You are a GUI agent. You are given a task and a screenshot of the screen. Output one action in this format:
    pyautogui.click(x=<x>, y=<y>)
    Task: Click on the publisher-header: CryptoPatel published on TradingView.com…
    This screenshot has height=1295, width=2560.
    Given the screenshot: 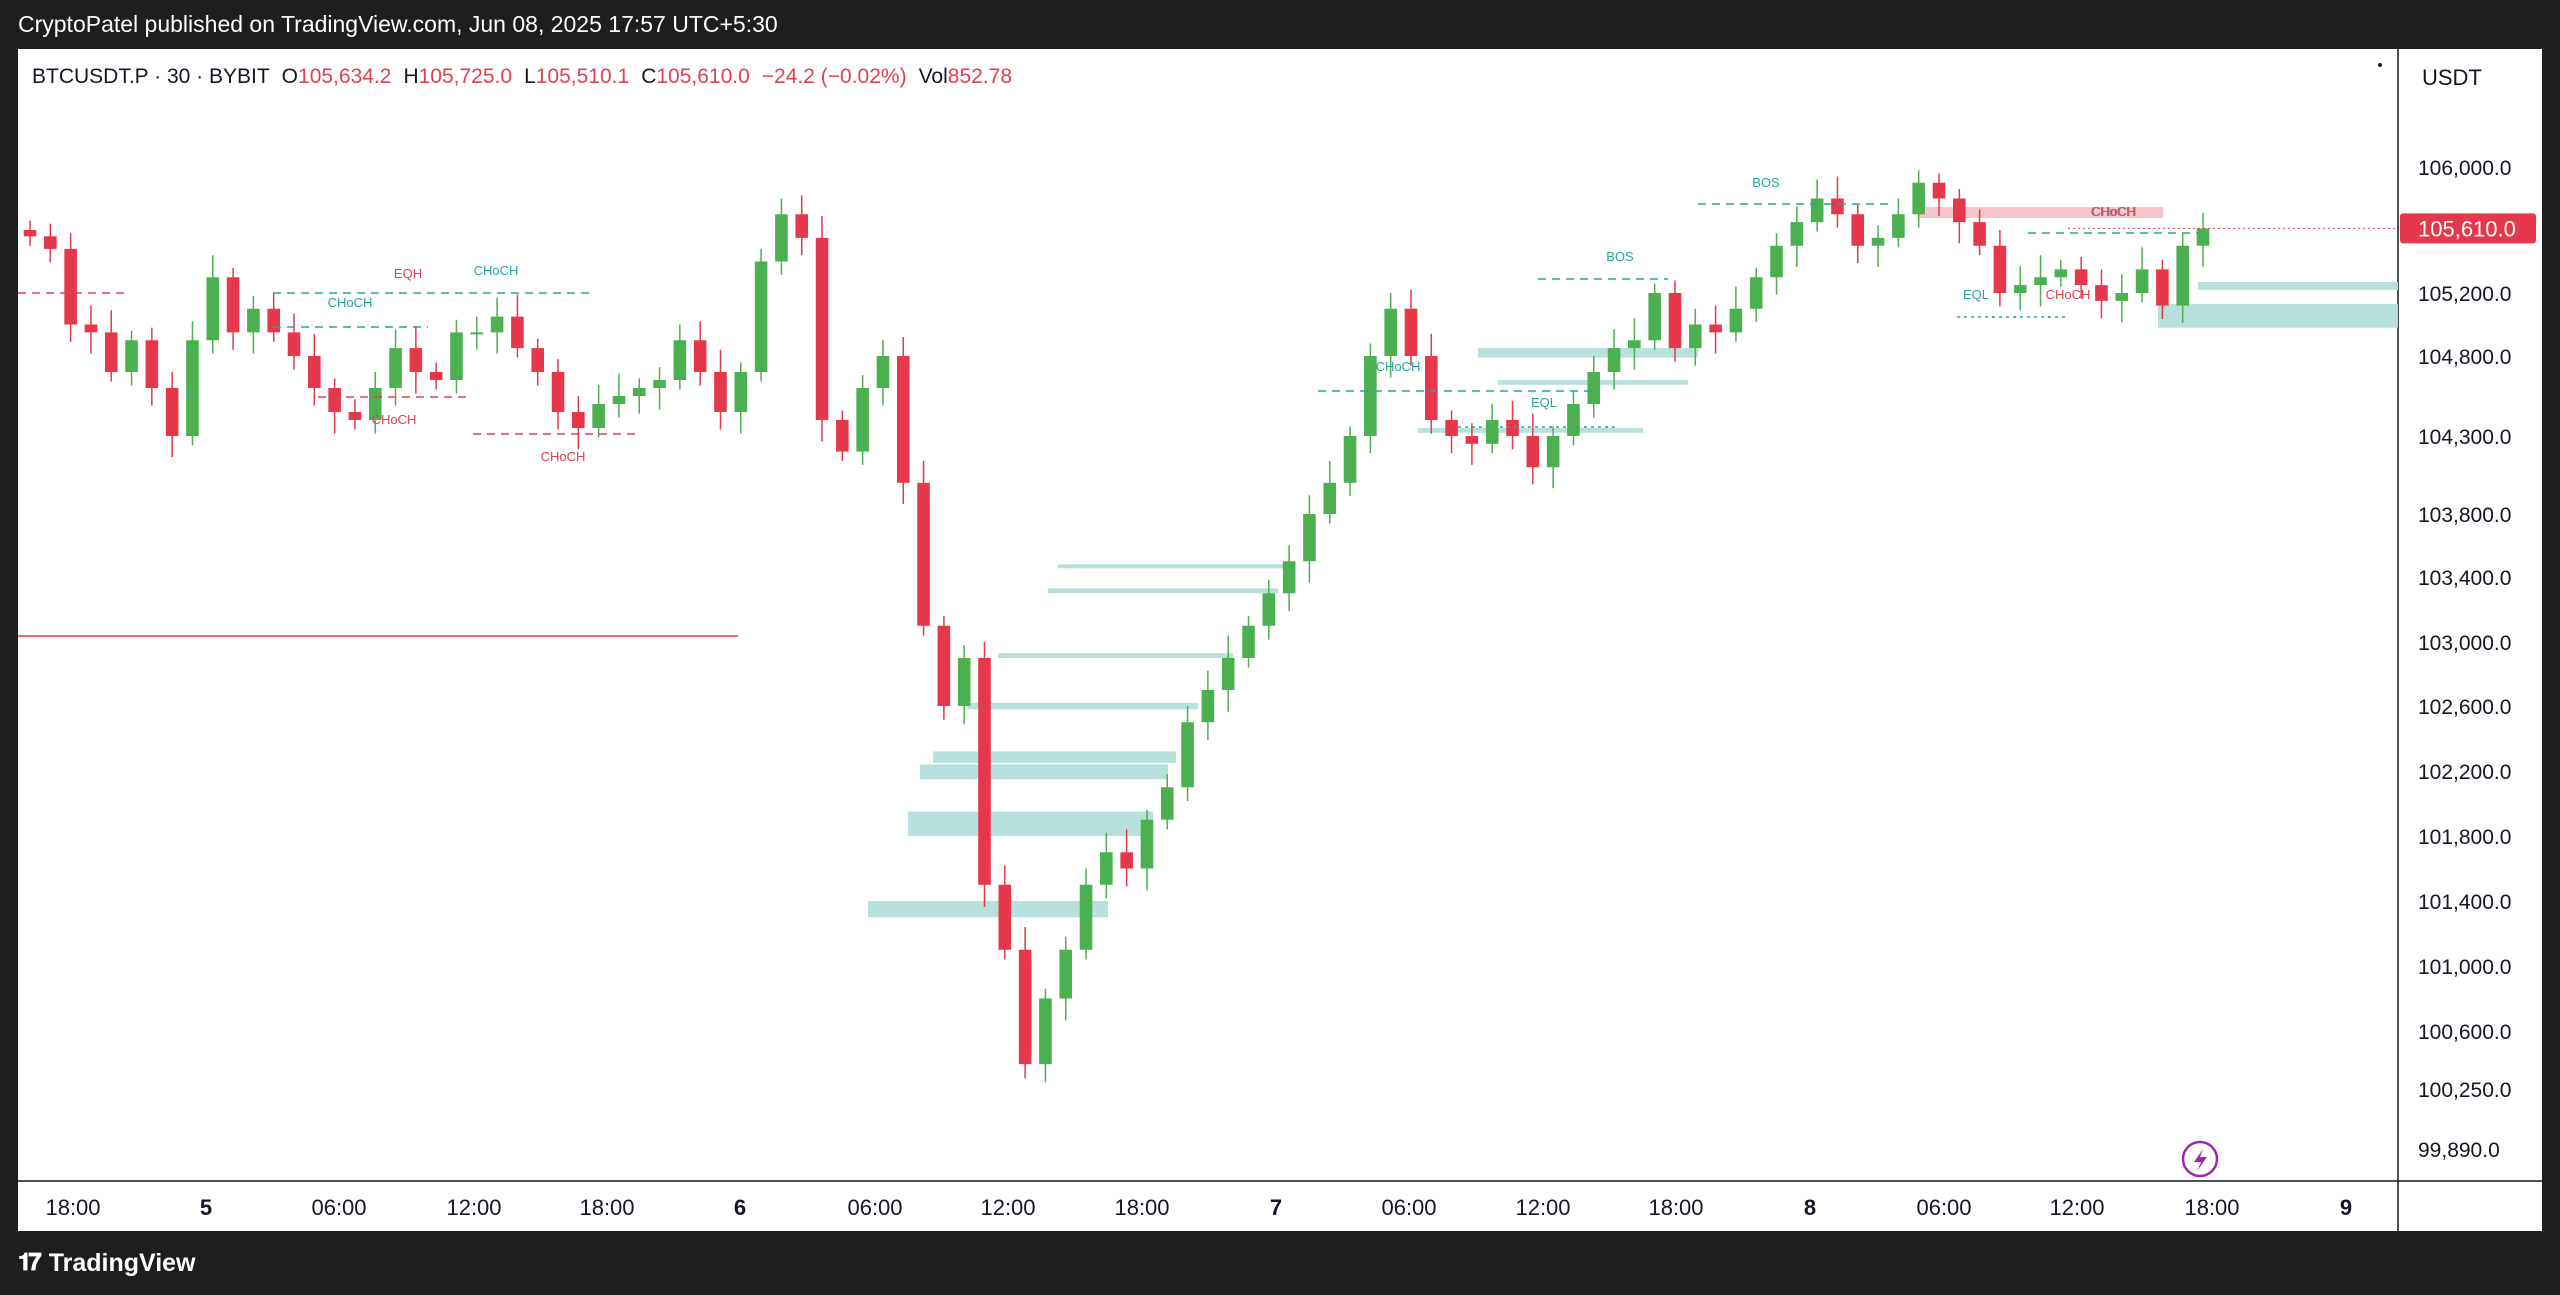 What is the action you would take?
    pyautogui.click(x=398, y=24)
    